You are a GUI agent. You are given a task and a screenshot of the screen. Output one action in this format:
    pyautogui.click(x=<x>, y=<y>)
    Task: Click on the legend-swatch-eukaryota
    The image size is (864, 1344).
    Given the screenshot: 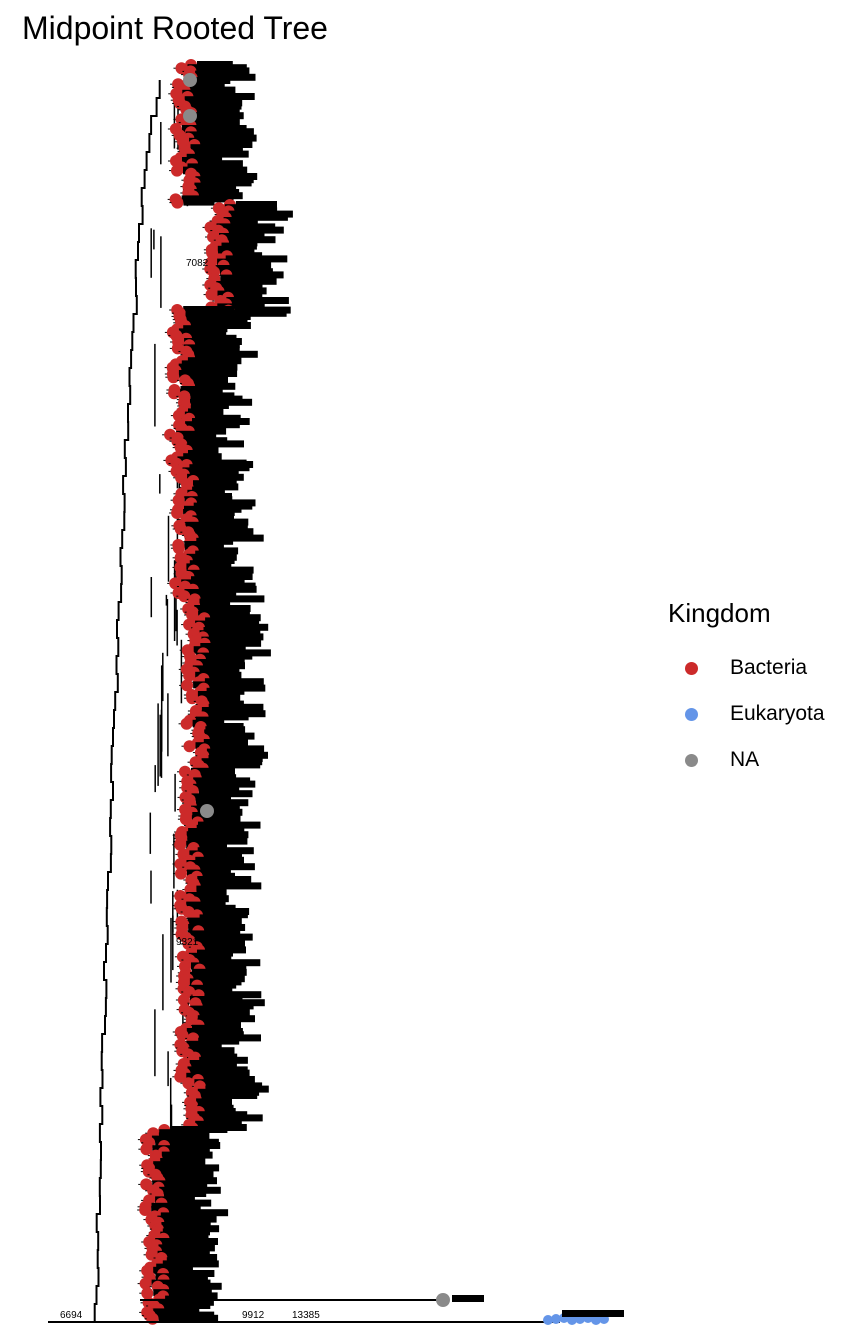 What is the action you would take?
    pyautogui.click(x=691, y=714)
    